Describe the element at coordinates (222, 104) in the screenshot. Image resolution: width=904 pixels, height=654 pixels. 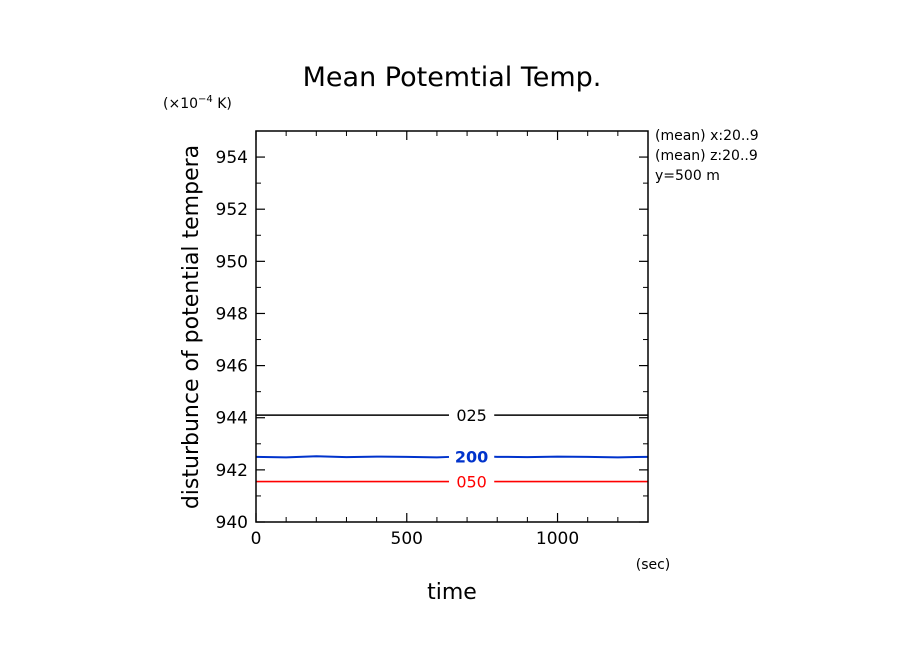
I see `y-unit-suffix: K)` at that location.